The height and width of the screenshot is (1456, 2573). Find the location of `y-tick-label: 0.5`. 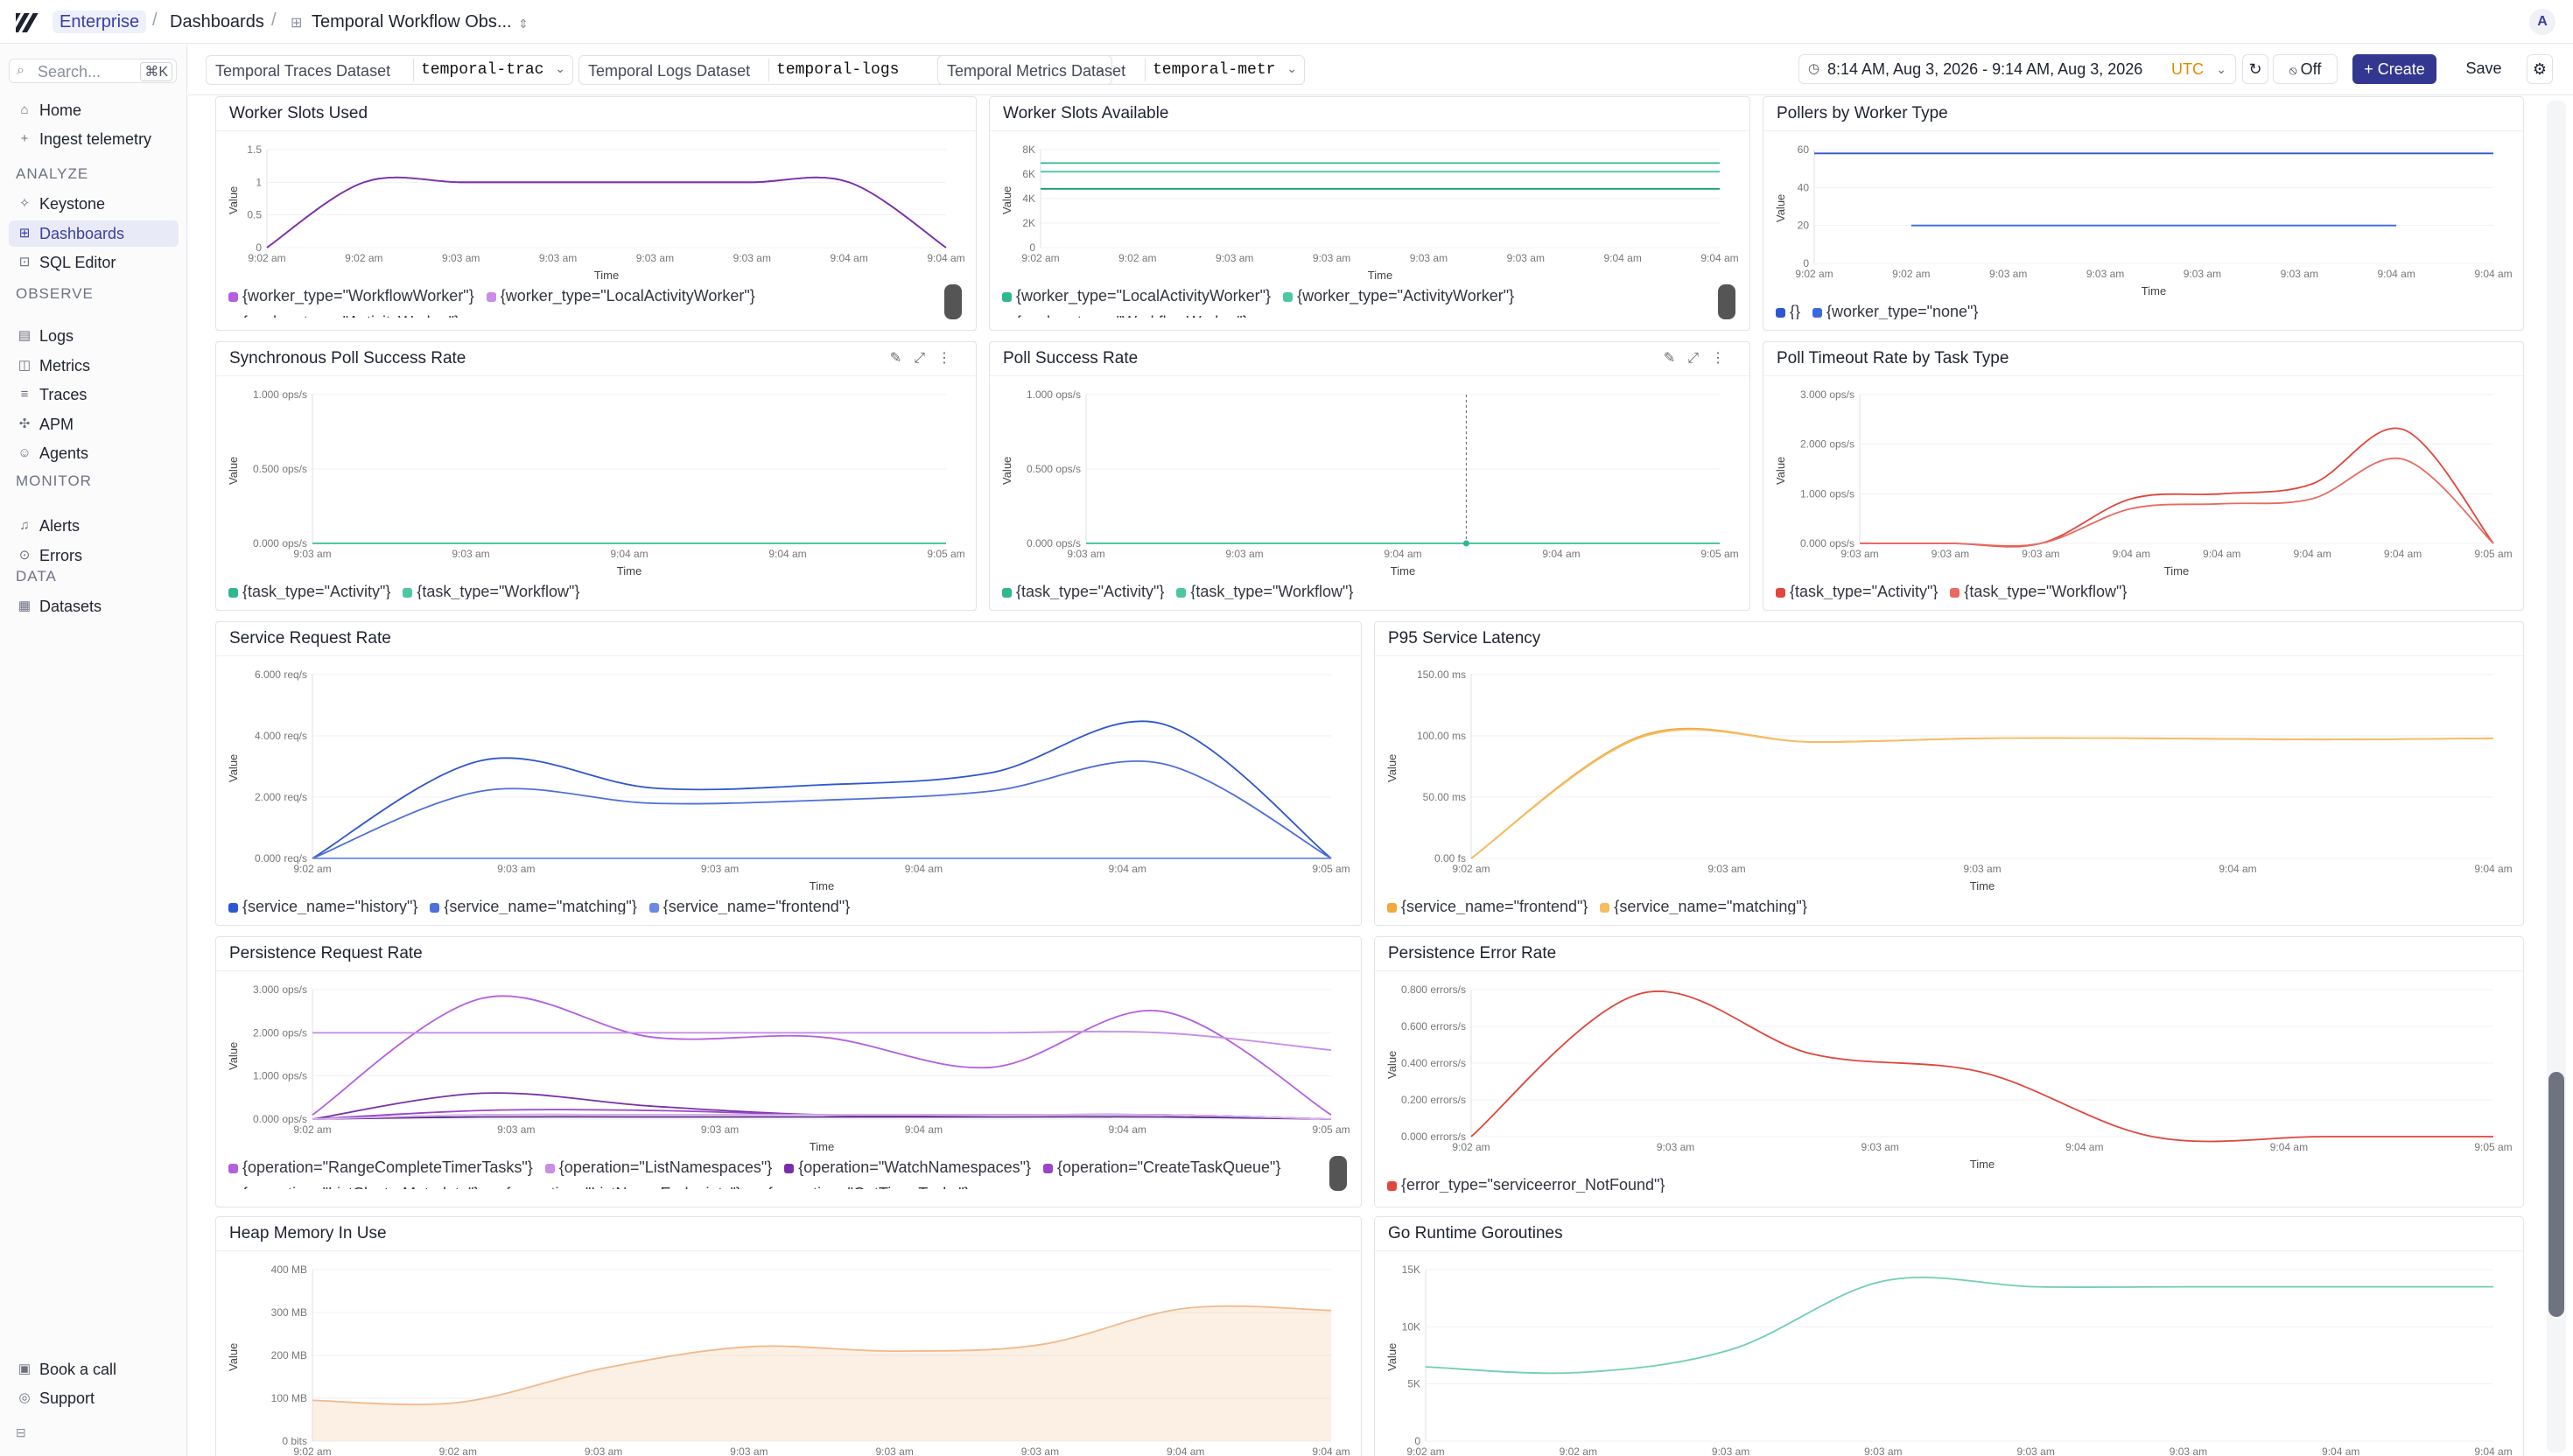

y-tick-label: 0.5 is located at coordinates (254, 215).